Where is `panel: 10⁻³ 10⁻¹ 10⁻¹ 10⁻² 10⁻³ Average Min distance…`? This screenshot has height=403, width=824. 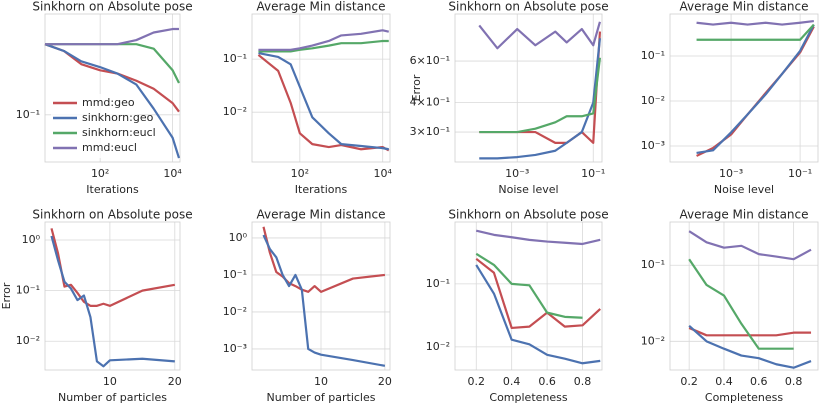
panel: 10⁻³ 10⁻¹ 10⁻¹ 10⁻² 10⁻³ Average Min distance… is located at coordinates (730, 98).